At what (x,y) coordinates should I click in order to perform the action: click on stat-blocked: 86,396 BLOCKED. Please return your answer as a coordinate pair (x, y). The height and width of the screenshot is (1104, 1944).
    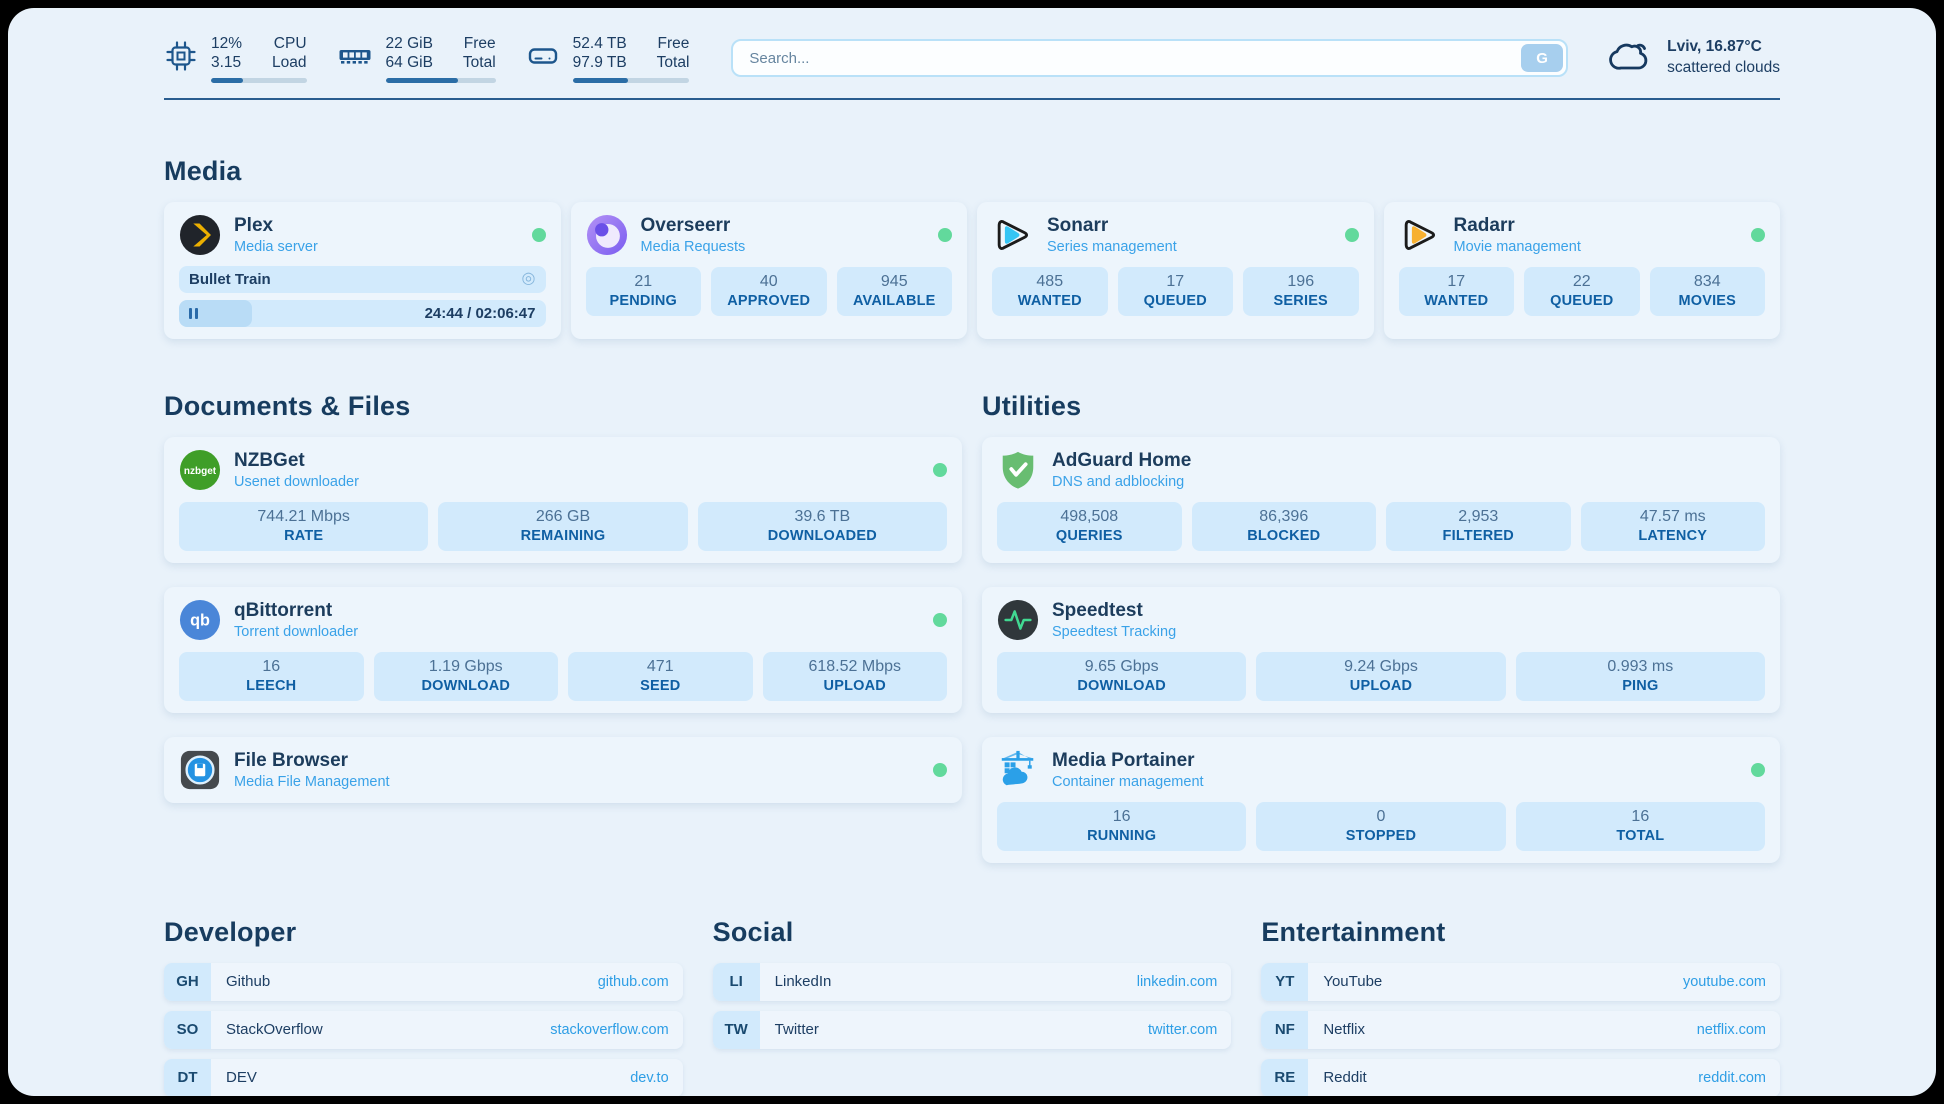
    Looking at the image, I should click on (1283, 526).